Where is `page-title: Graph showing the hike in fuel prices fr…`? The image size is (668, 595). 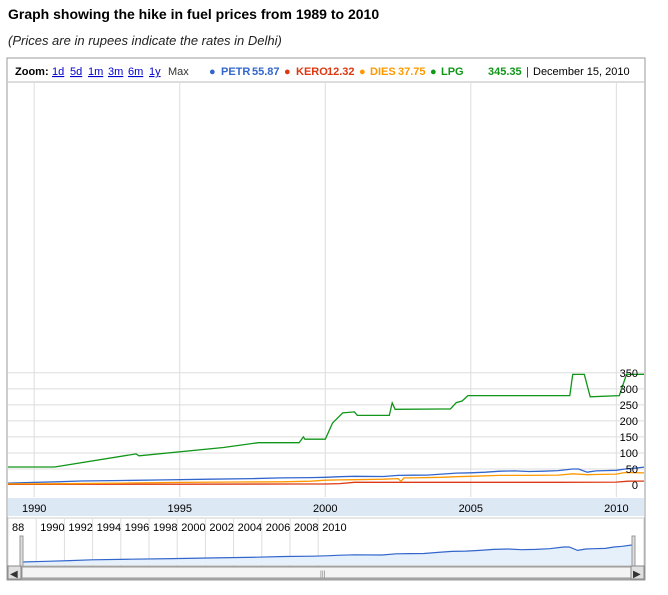
page-title: Graph showing the hike in fuel prices fr… is located at coordinates (194, 14).